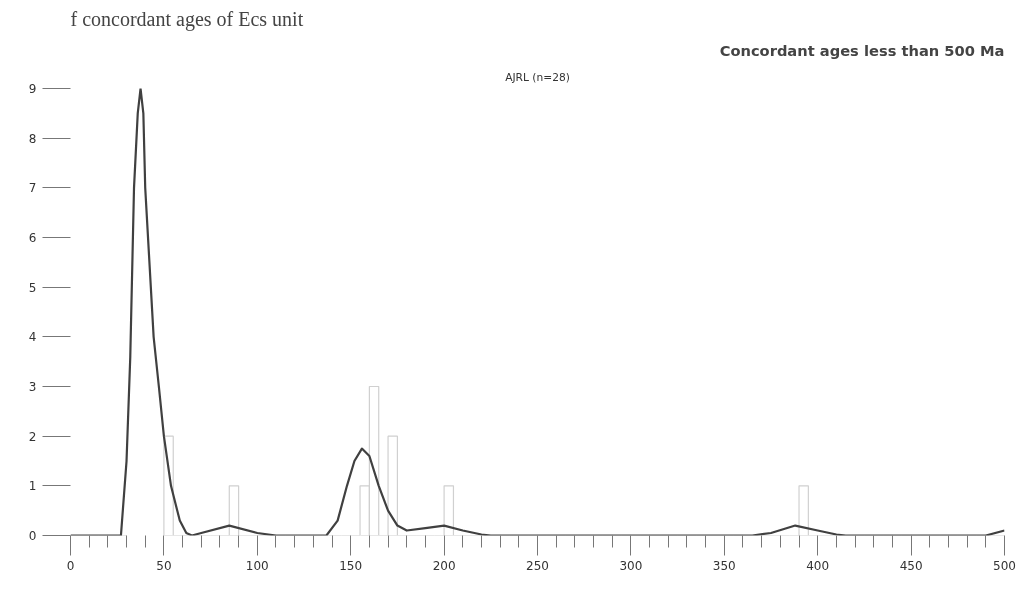  What do you see at coordinates (32, 287) in the screenshot?
I see `y-tick-label: 5` at bounding box center [32, 287].